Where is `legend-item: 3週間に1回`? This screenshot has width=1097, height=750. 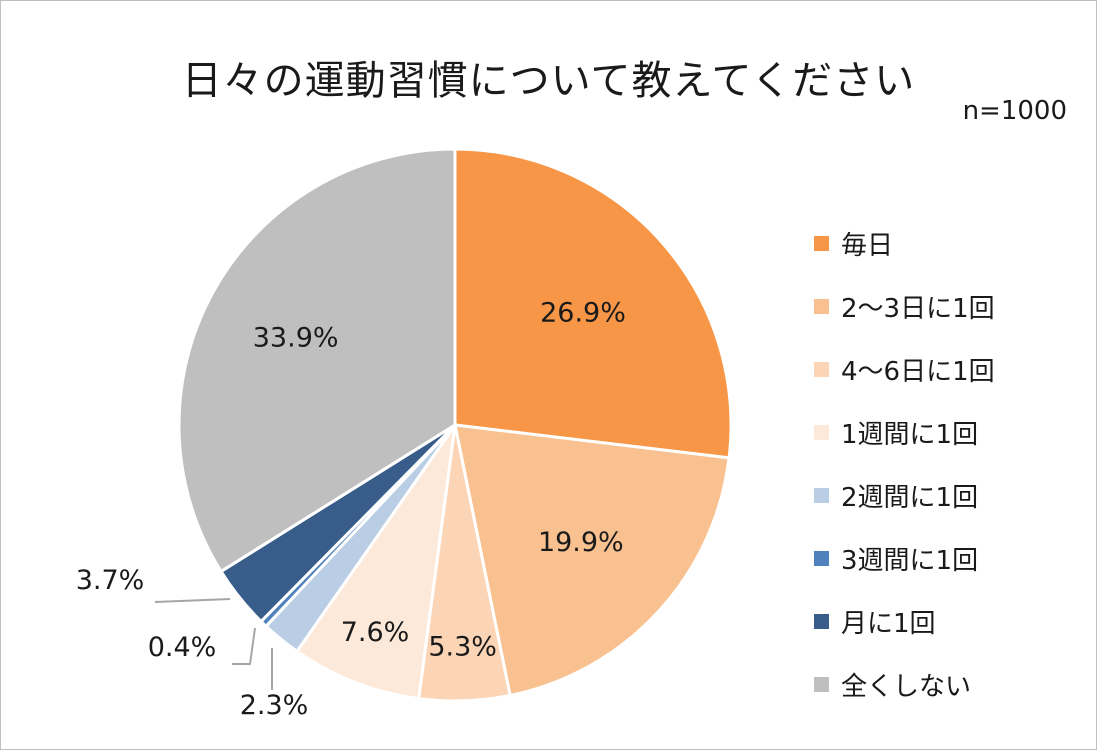
legend-item: 3週間に1回 is located at coordinates (904, 558).